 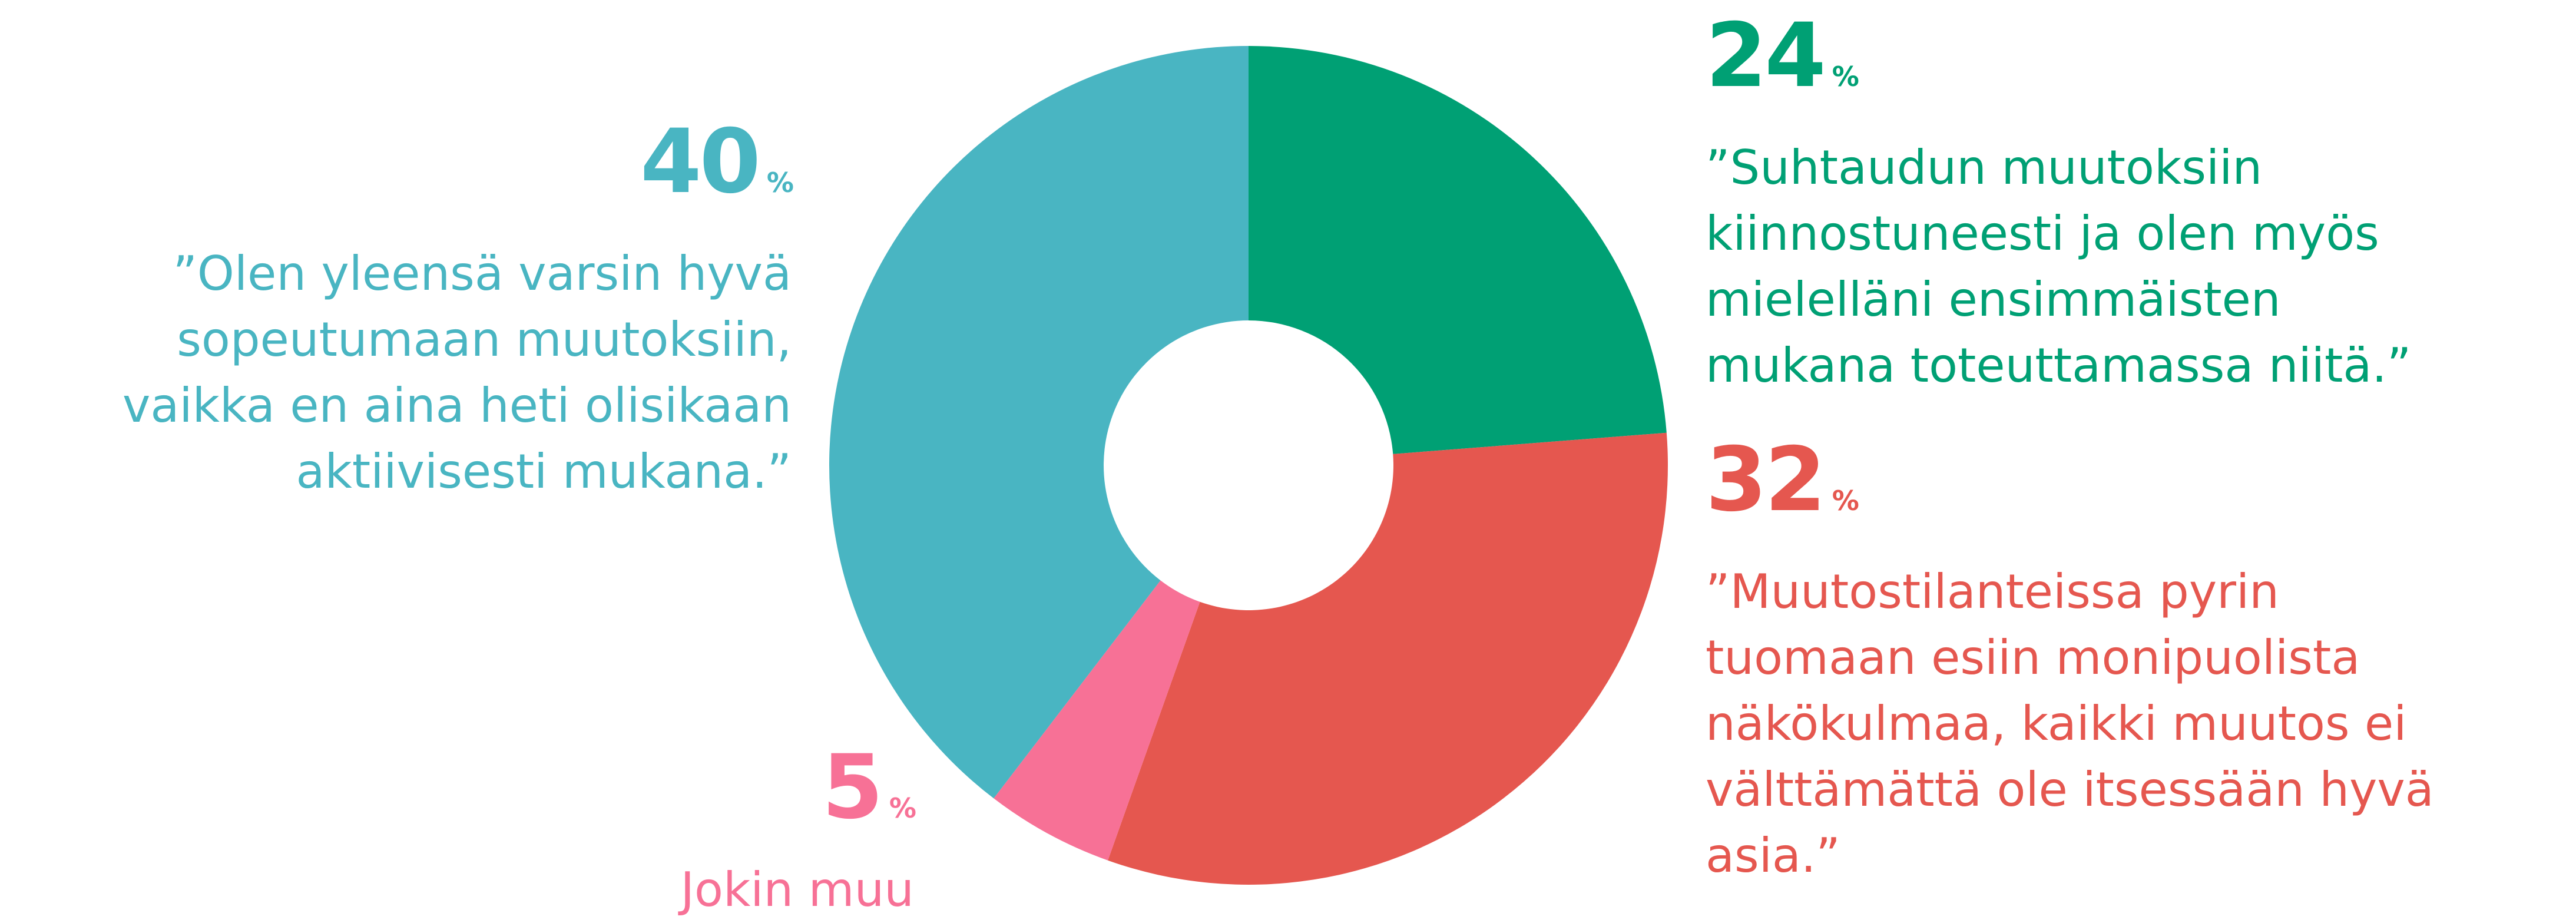 What do you see at coordinates (798, 797) in the screenshot?
I see `percent-value: 5%` at bounding box center [798, 797].